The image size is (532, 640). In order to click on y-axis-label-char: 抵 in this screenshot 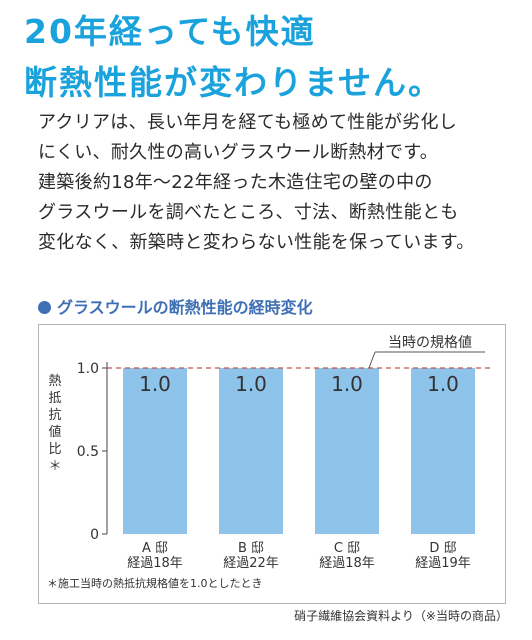, I will do `click(54, 398)`.